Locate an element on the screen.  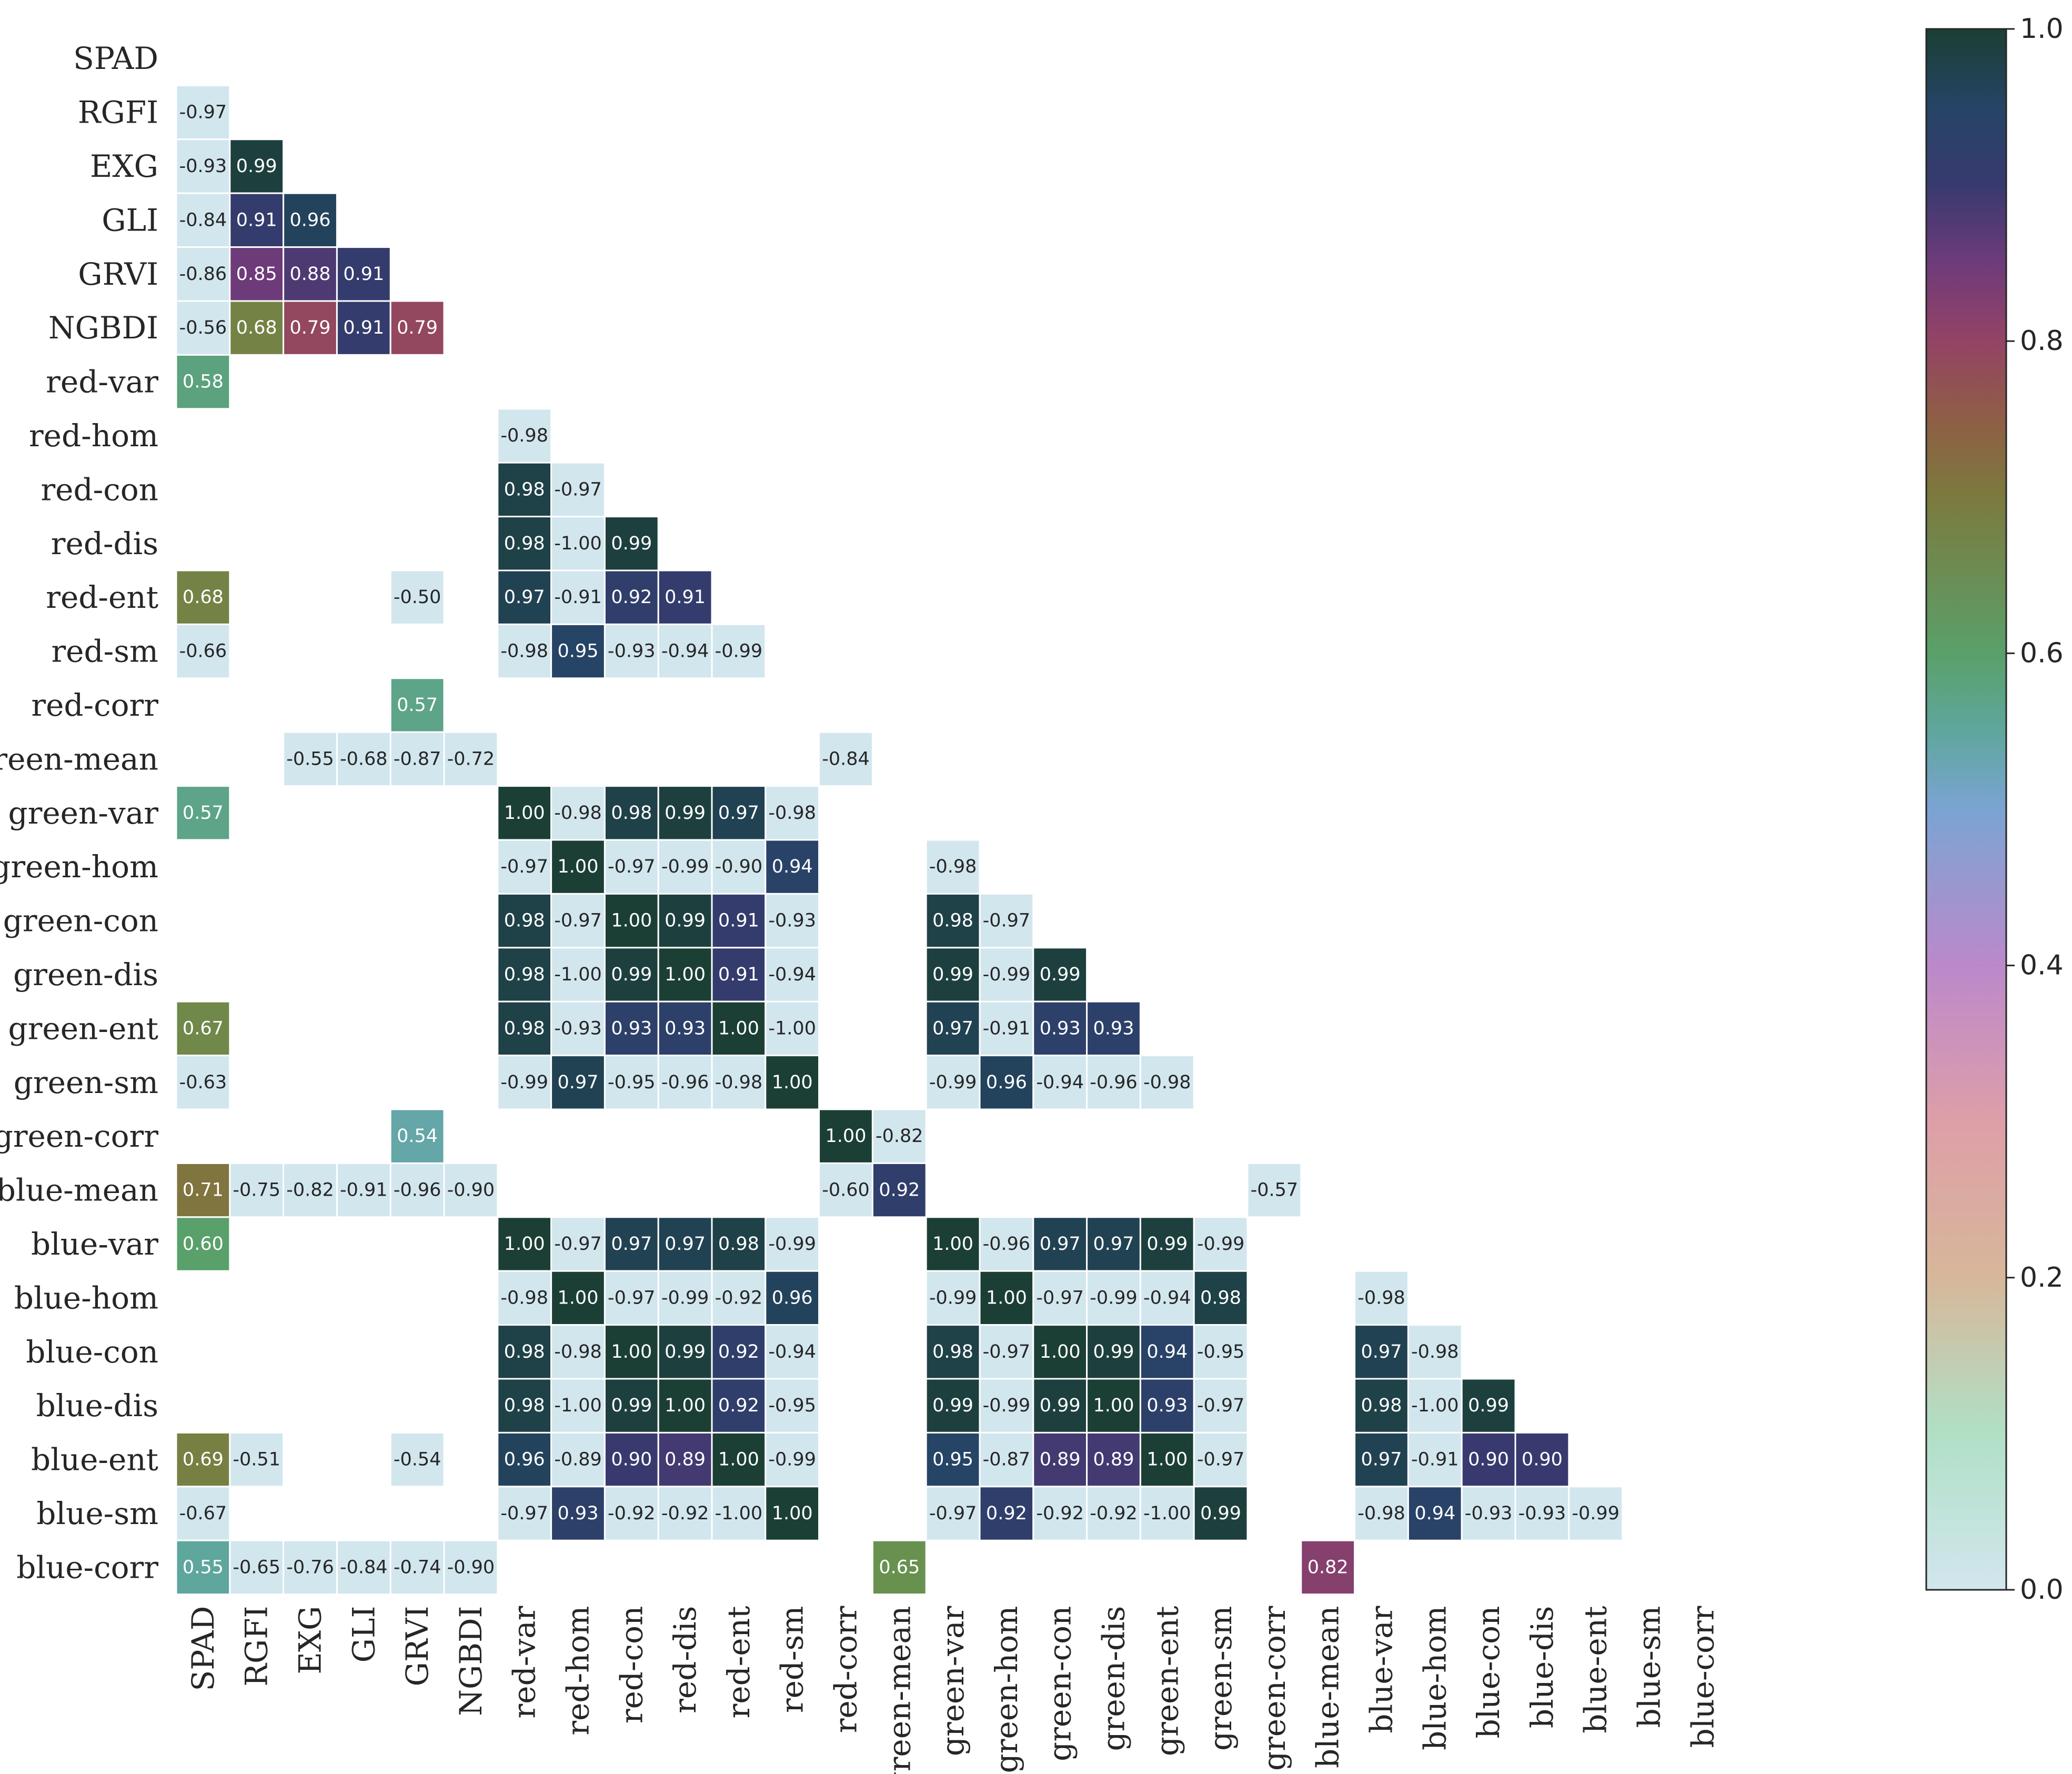
heatmap-cell-label: -0.82 is located at coordinates (899, 1136).